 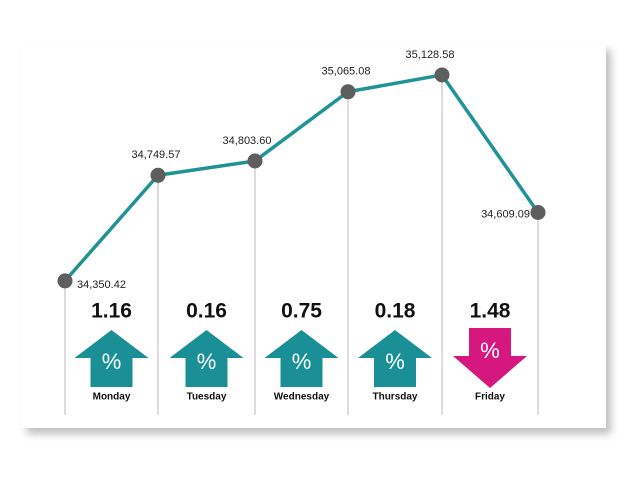 I want to click on value-label: 34,803.60, so click(x=247, y=141).